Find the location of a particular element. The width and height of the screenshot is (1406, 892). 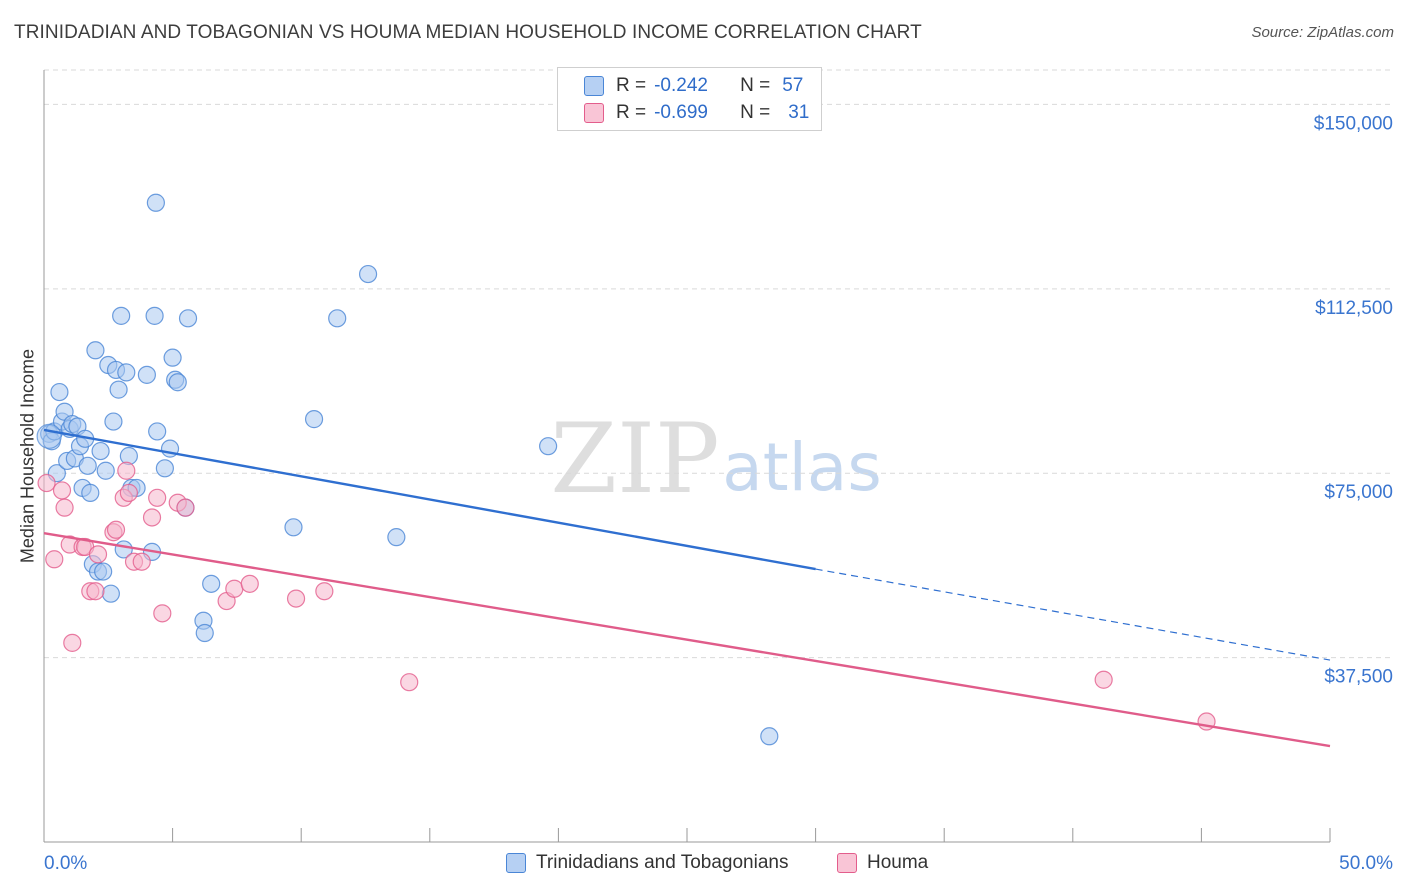

stats-legend-row-pink: R = -0.699 N = 31 is located at coordinates (696, 113).